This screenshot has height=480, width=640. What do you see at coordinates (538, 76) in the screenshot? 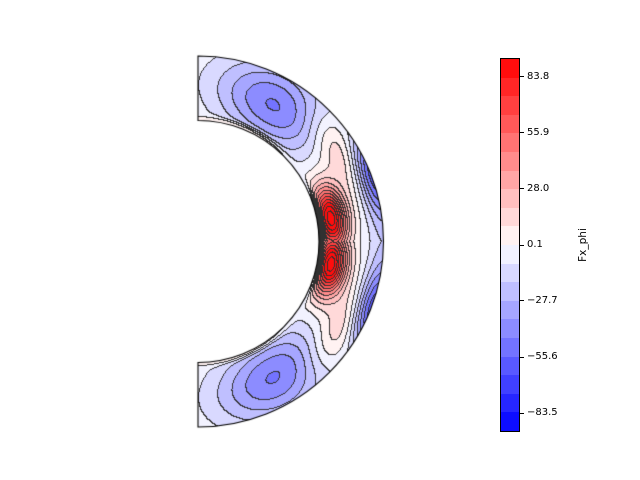
I see `colorbar-tick-label: 83.8` at bounding box center [538, 76].